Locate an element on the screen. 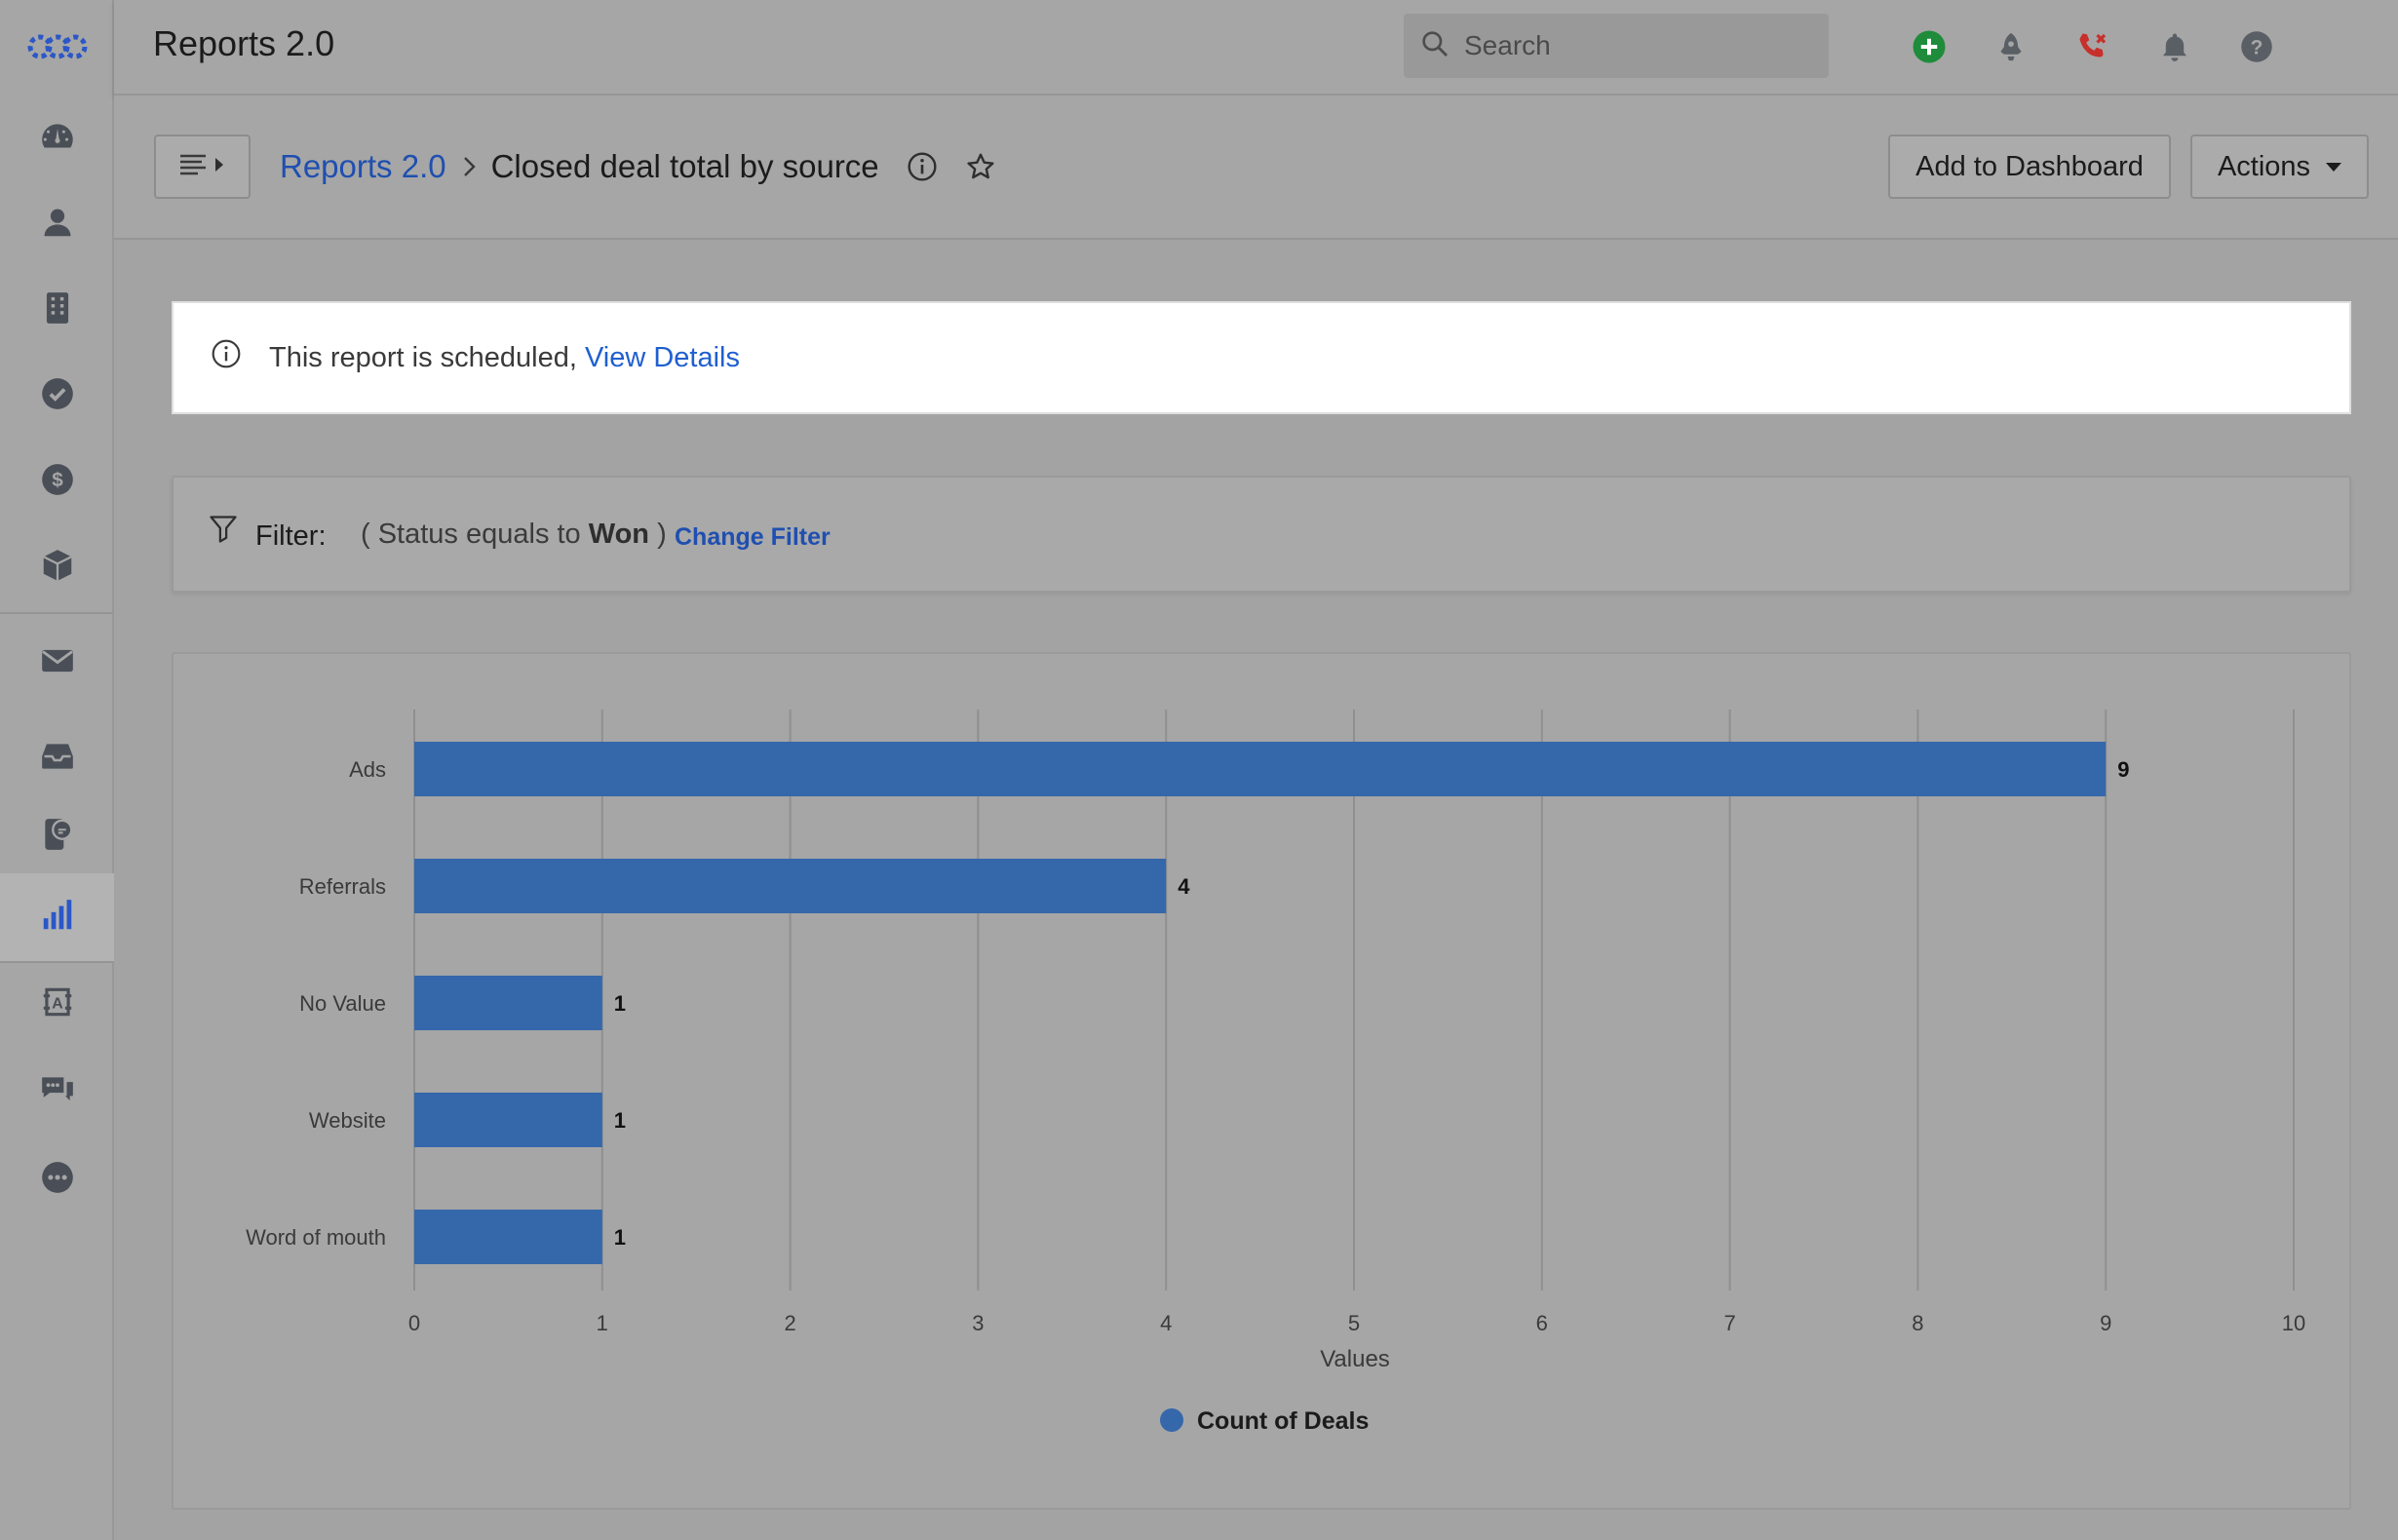 The image size is (2398, 1540). list-expand-icon is located at coordinates (203, 167).